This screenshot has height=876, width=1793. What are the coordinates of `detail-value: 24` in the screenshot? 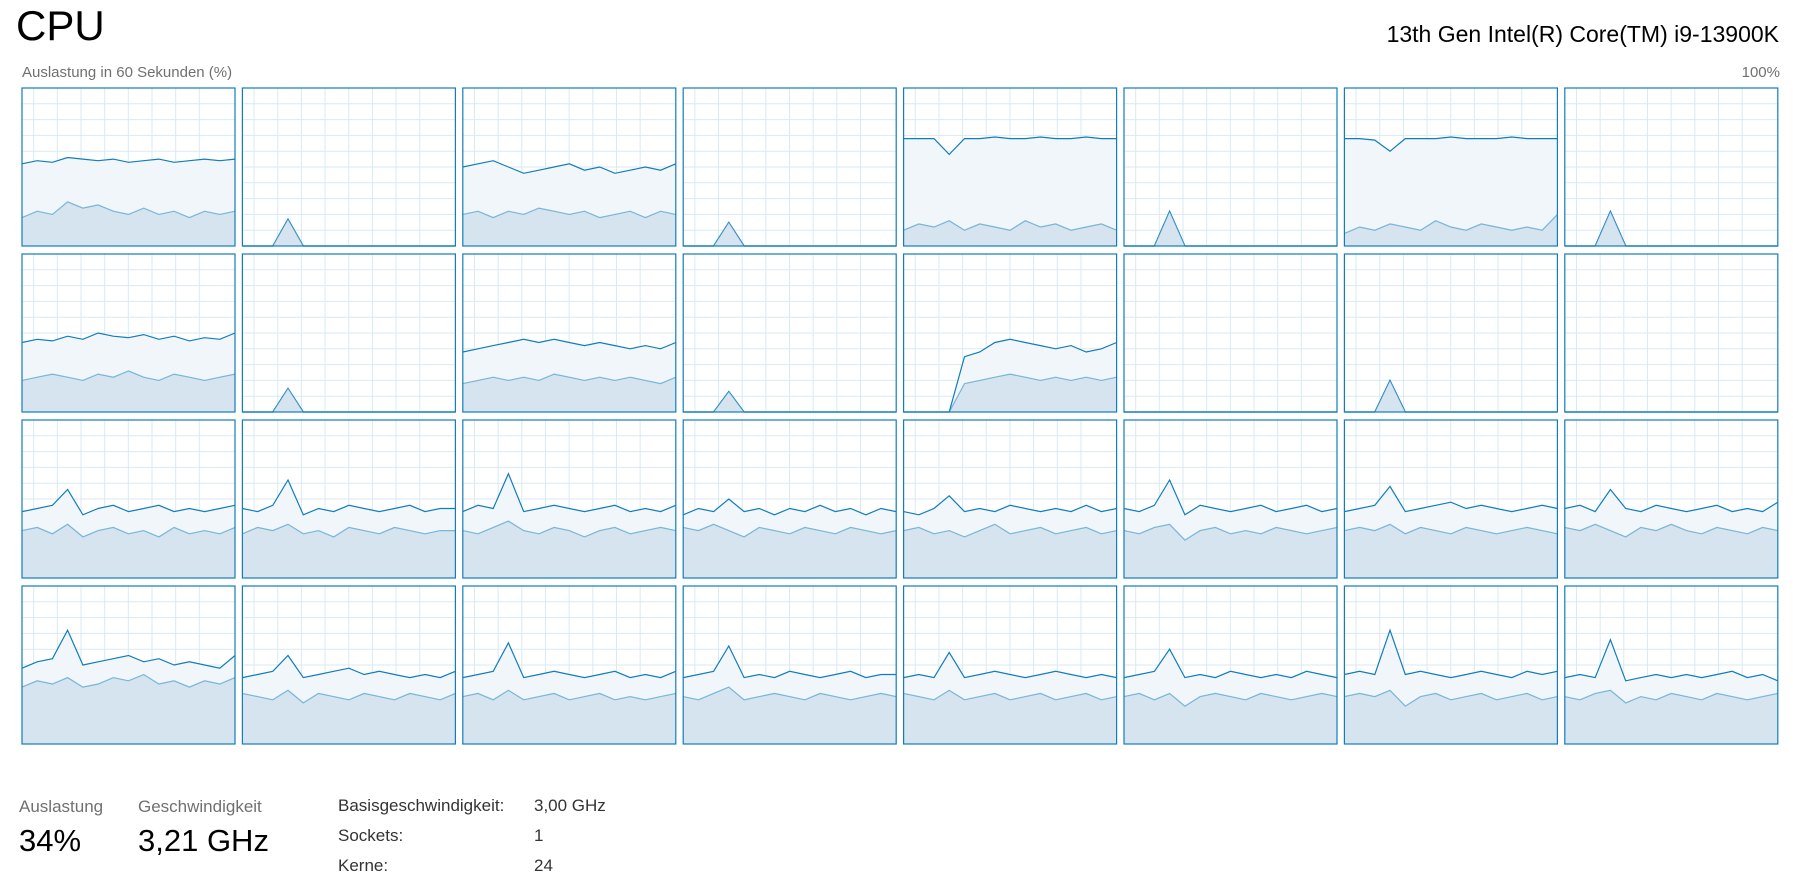 It's located at (543, 865).